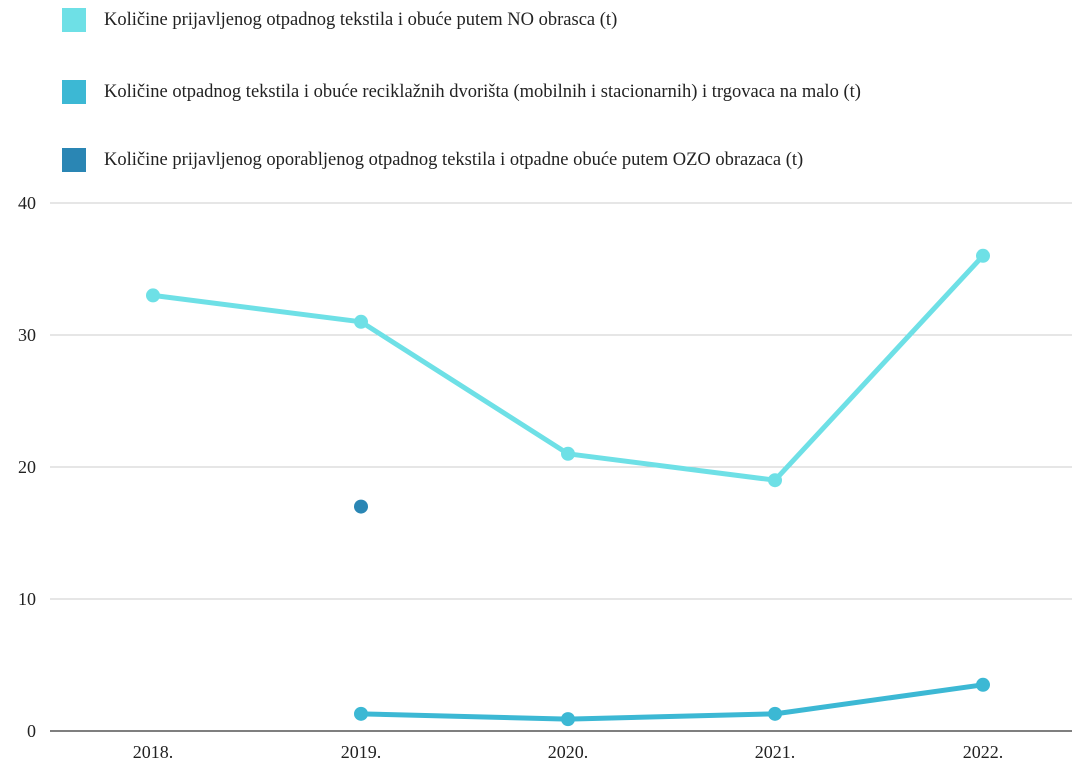 The image size is (1075, 762). Describe the element at coordinates (361, 321) in the screenshot. I see `series-0-point-2019` at that location.